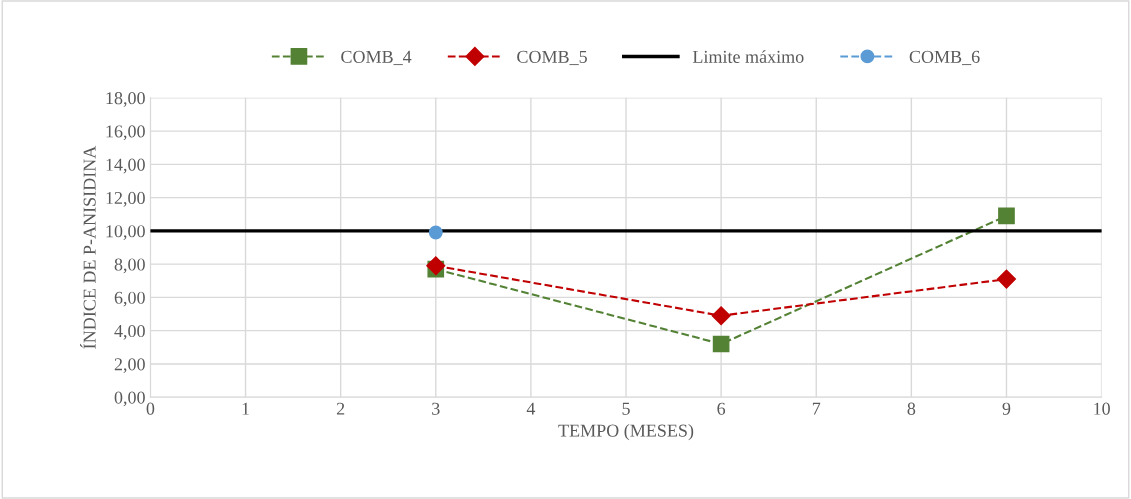 This screenshot has height=499, width=1131. What do you see at coordinates (626, 408) in the screenshot?
I see `x-tick-label: 5` at bounding box center [626, 408].